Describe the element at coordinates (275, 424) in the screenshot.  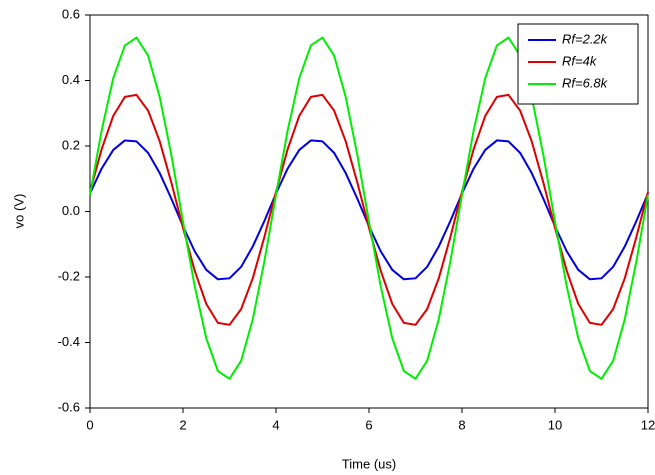
I see `x-tick-label: 4` at that location.